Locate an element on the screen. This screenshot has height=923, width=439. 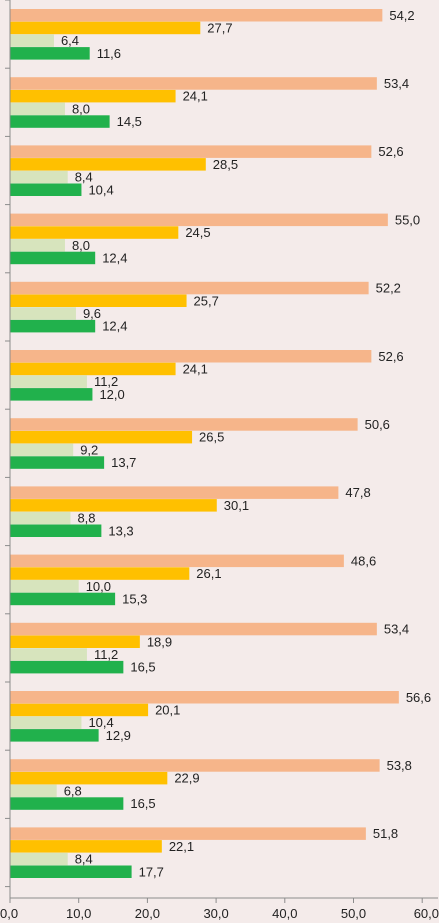
data-label-g4-s2: 24,5 is located at coordinates (197, 232).